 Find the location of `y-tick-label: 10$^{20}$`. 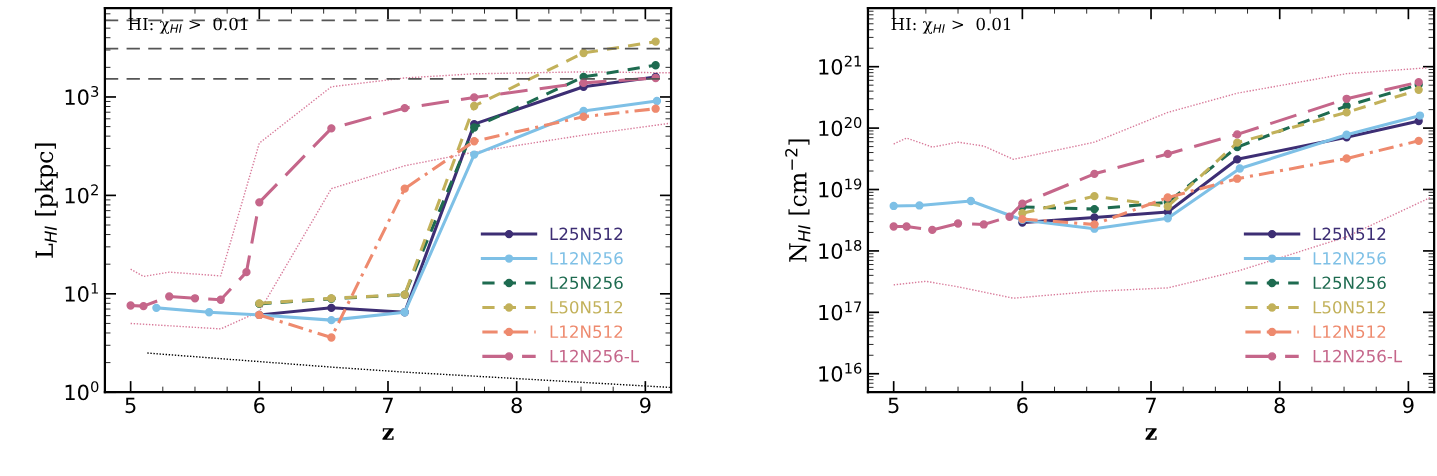

y-tick-label: 10$^{20}$ is located at coordinates (840, 127).